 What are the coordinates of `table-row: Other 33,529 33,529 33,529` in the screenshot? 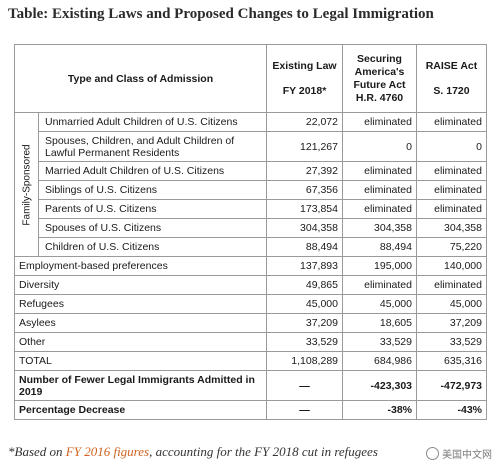 It's located at (250, 342).